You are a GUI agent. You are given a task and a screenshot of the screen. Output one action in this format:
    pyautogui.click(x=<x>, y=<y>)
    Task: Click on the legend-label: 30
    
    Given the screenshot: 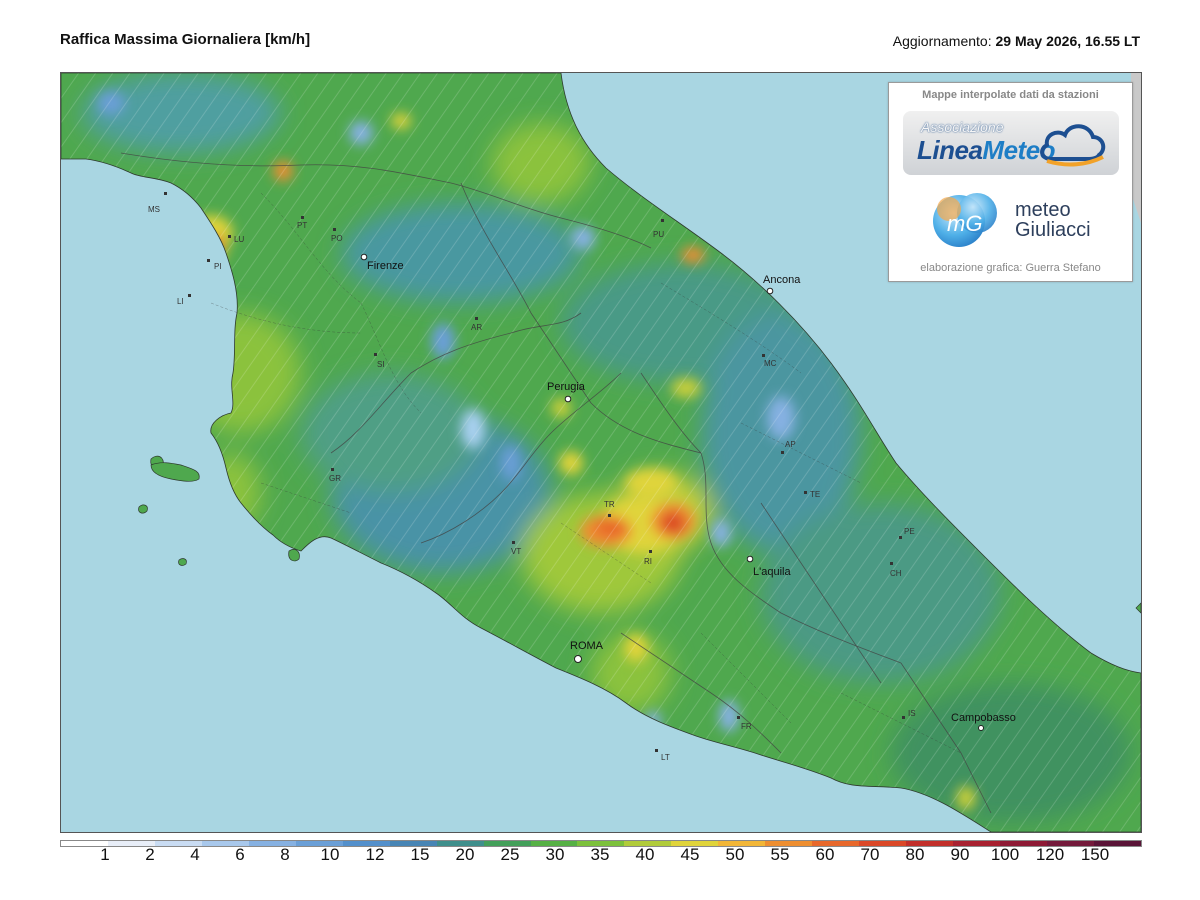 What is the action you would take?
    pyautogui.click(x=555, y=854)
    